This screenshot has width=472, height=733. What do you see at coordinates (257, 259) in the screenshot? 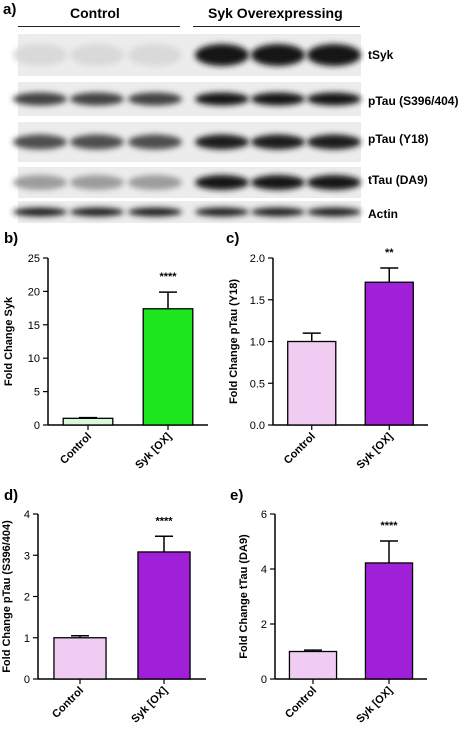
I see `y-tick-label: 2.0` at bounding box center [257, 259].